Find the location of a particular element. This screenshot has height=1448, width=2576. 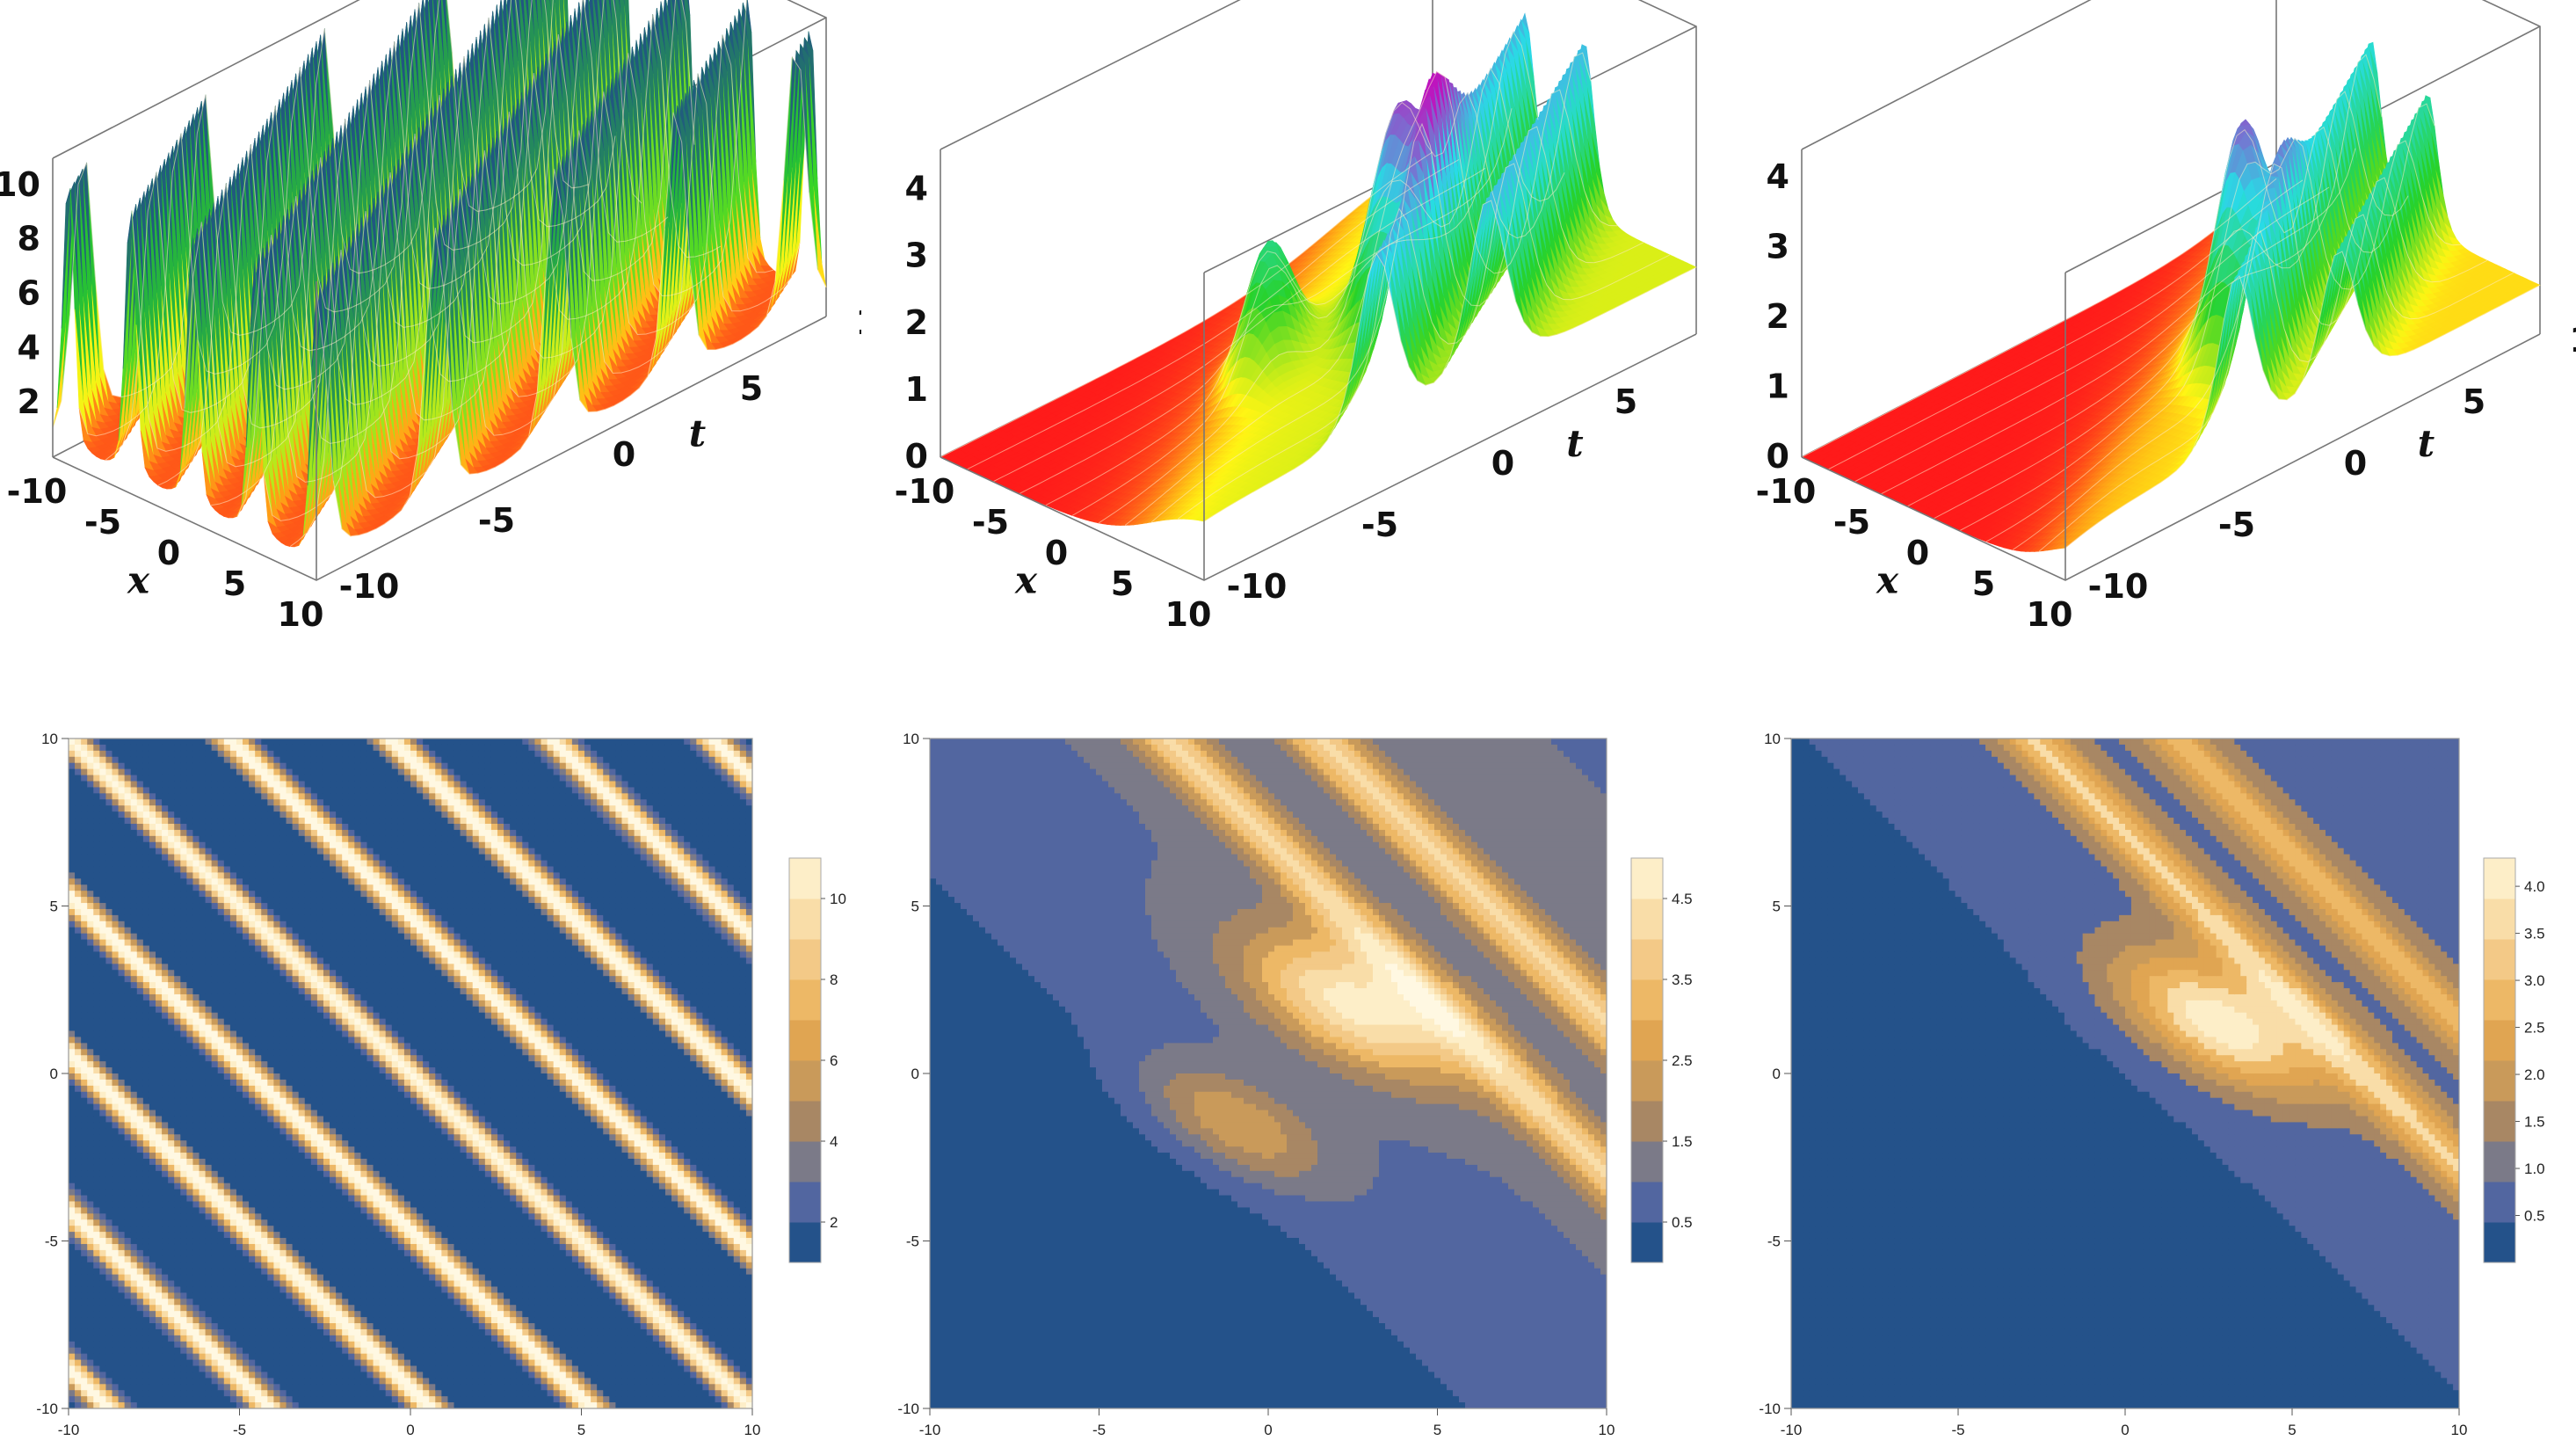

contour-3-y-tick: 10 is located at coordinates (1772, 739).